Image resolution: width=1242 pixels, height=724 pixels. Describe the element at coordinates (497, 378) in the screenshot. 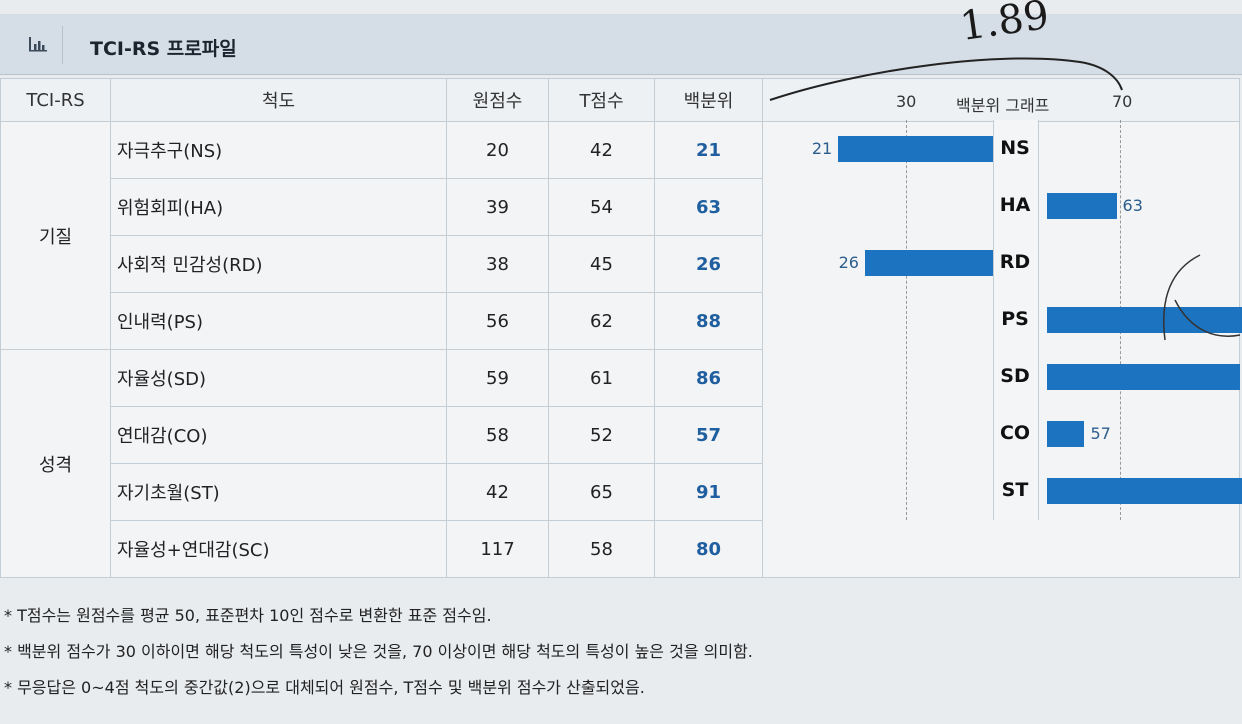

I see `raw-score: 59` at that location.